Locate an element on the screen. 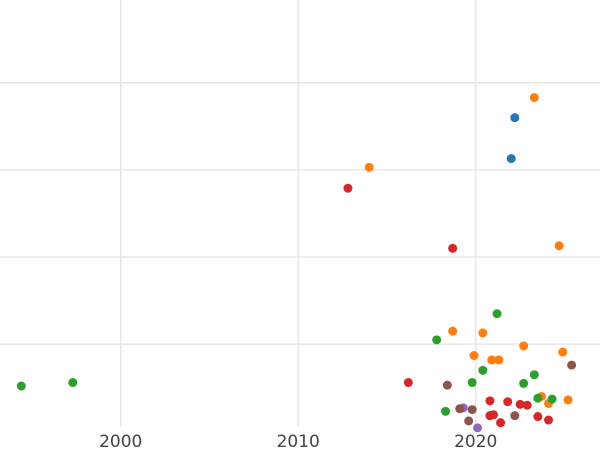 The image size is (600, 450). x-axis-ticks: 2000 2010 2020 is located at coordinates (298, 441).